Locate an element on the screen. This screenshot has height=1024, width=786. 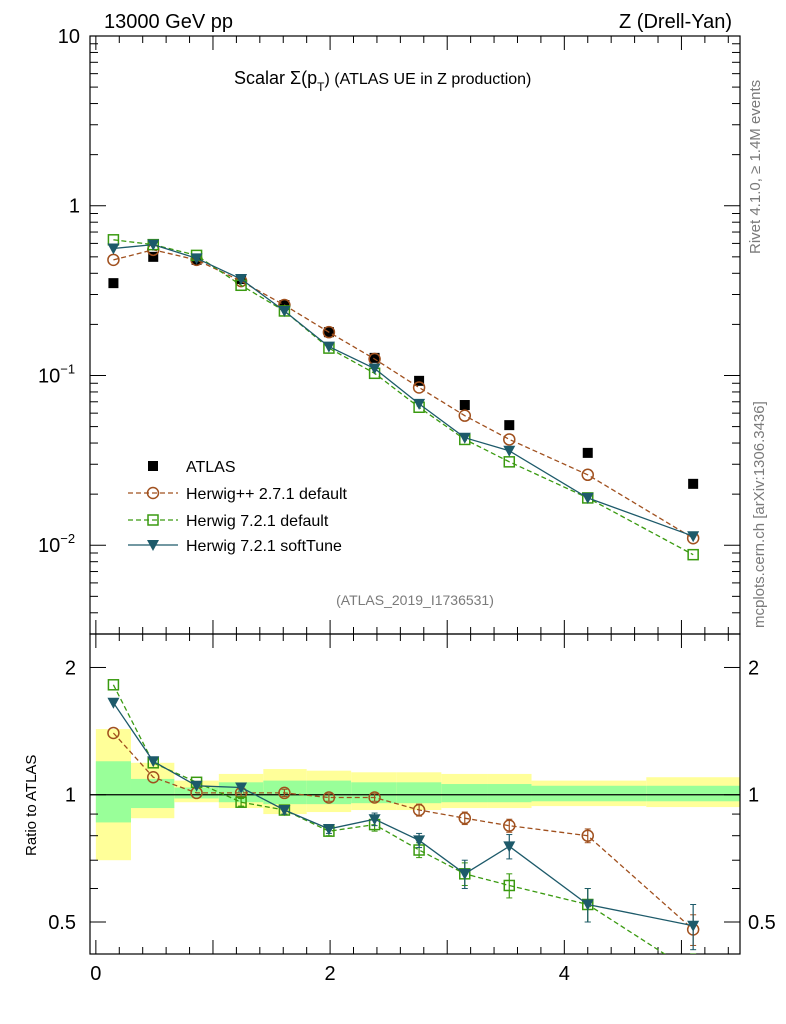
process-label: Z (Drell-Yan) is located at coordinates (675, 22).